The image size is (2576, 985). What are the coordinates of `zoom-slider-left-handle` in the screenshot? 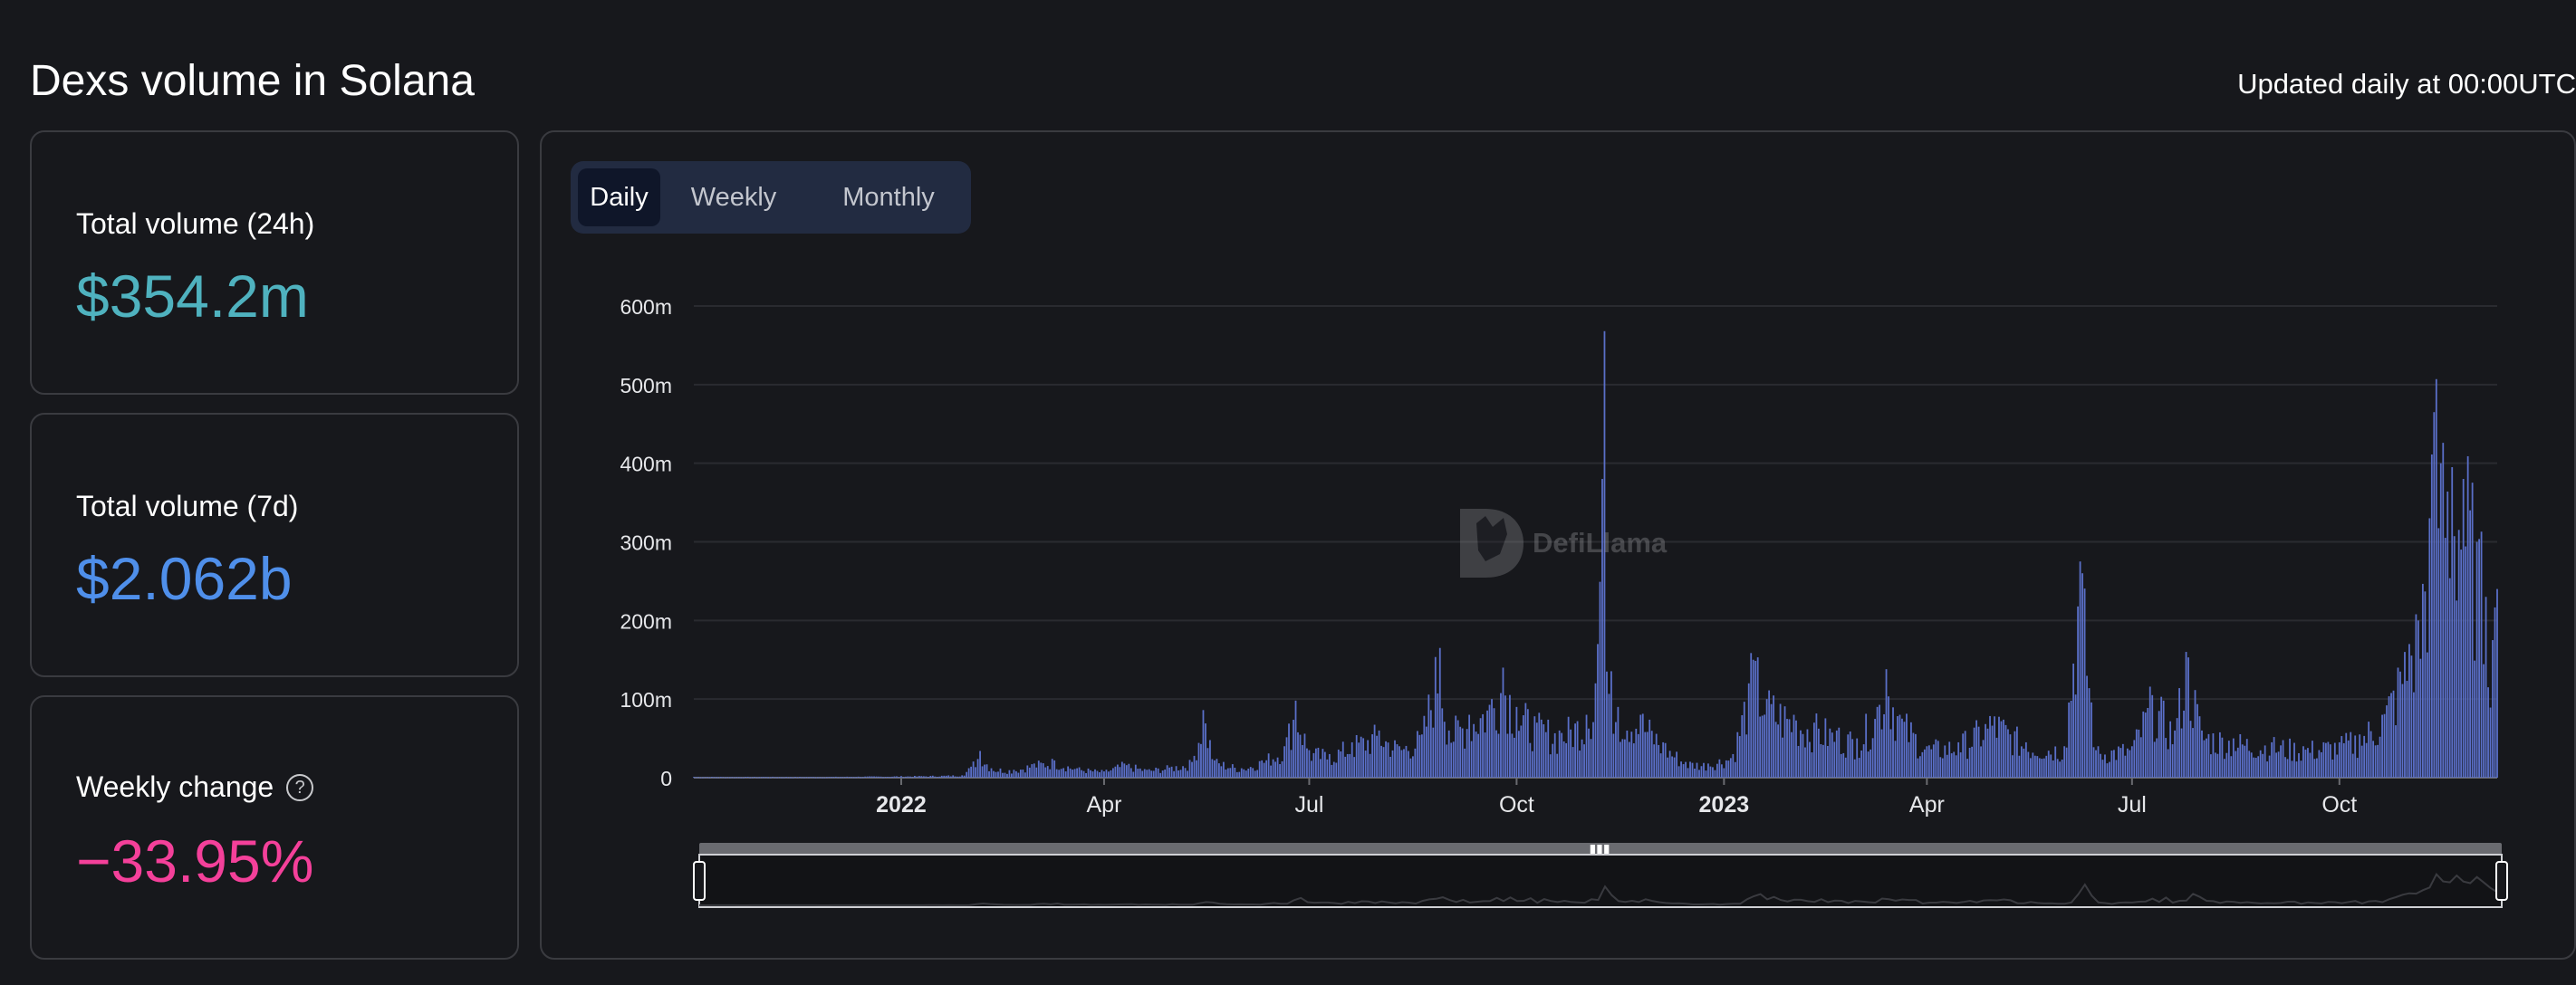 It's located at (699, 881).